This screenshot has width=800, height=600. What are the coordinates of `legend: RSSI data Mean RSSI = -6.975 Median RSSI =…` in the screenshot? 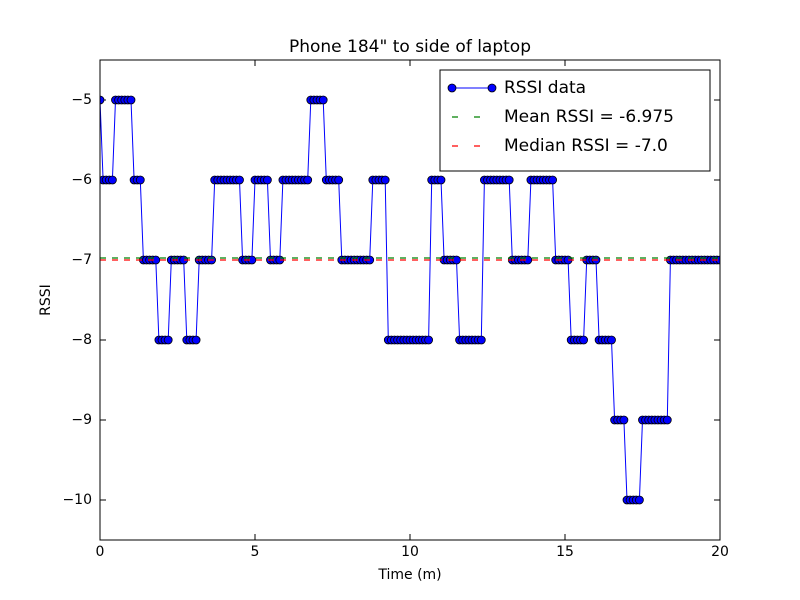 It's located at (575, 120).